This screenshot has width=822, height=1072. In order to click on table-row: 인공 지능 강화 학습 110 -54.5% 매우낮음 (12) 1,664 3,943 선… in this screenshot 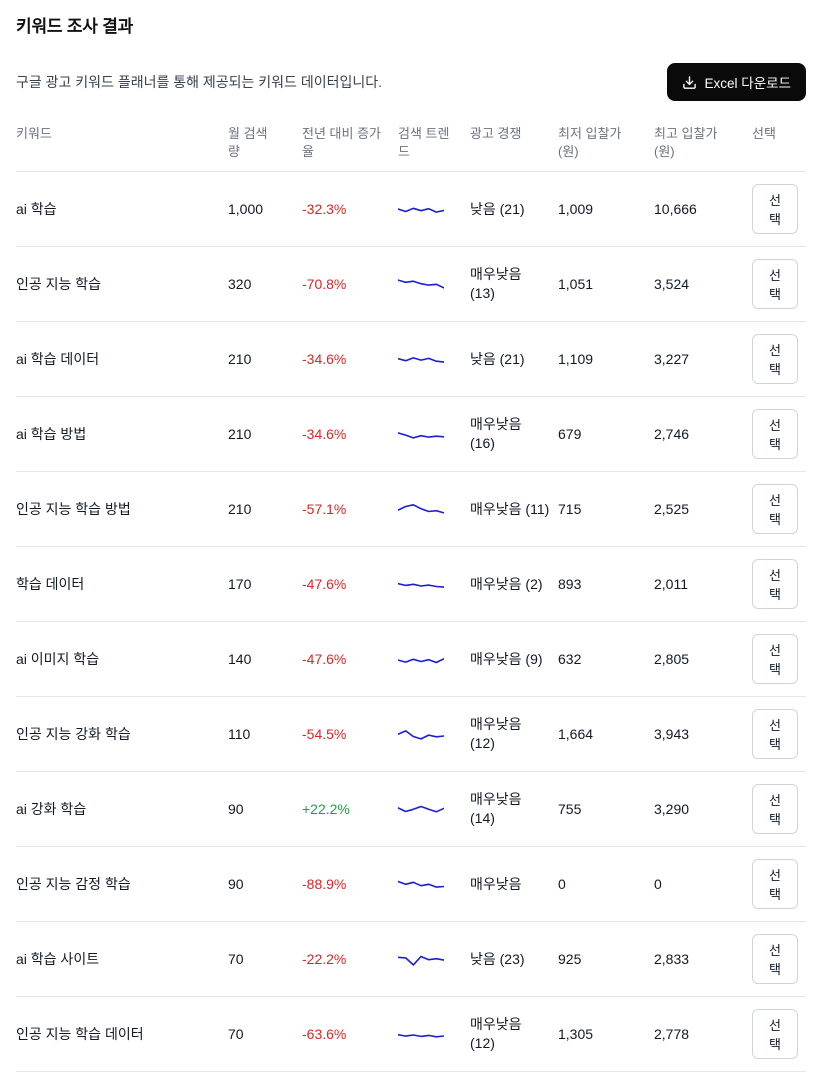, I will do `click(411, 734)`.